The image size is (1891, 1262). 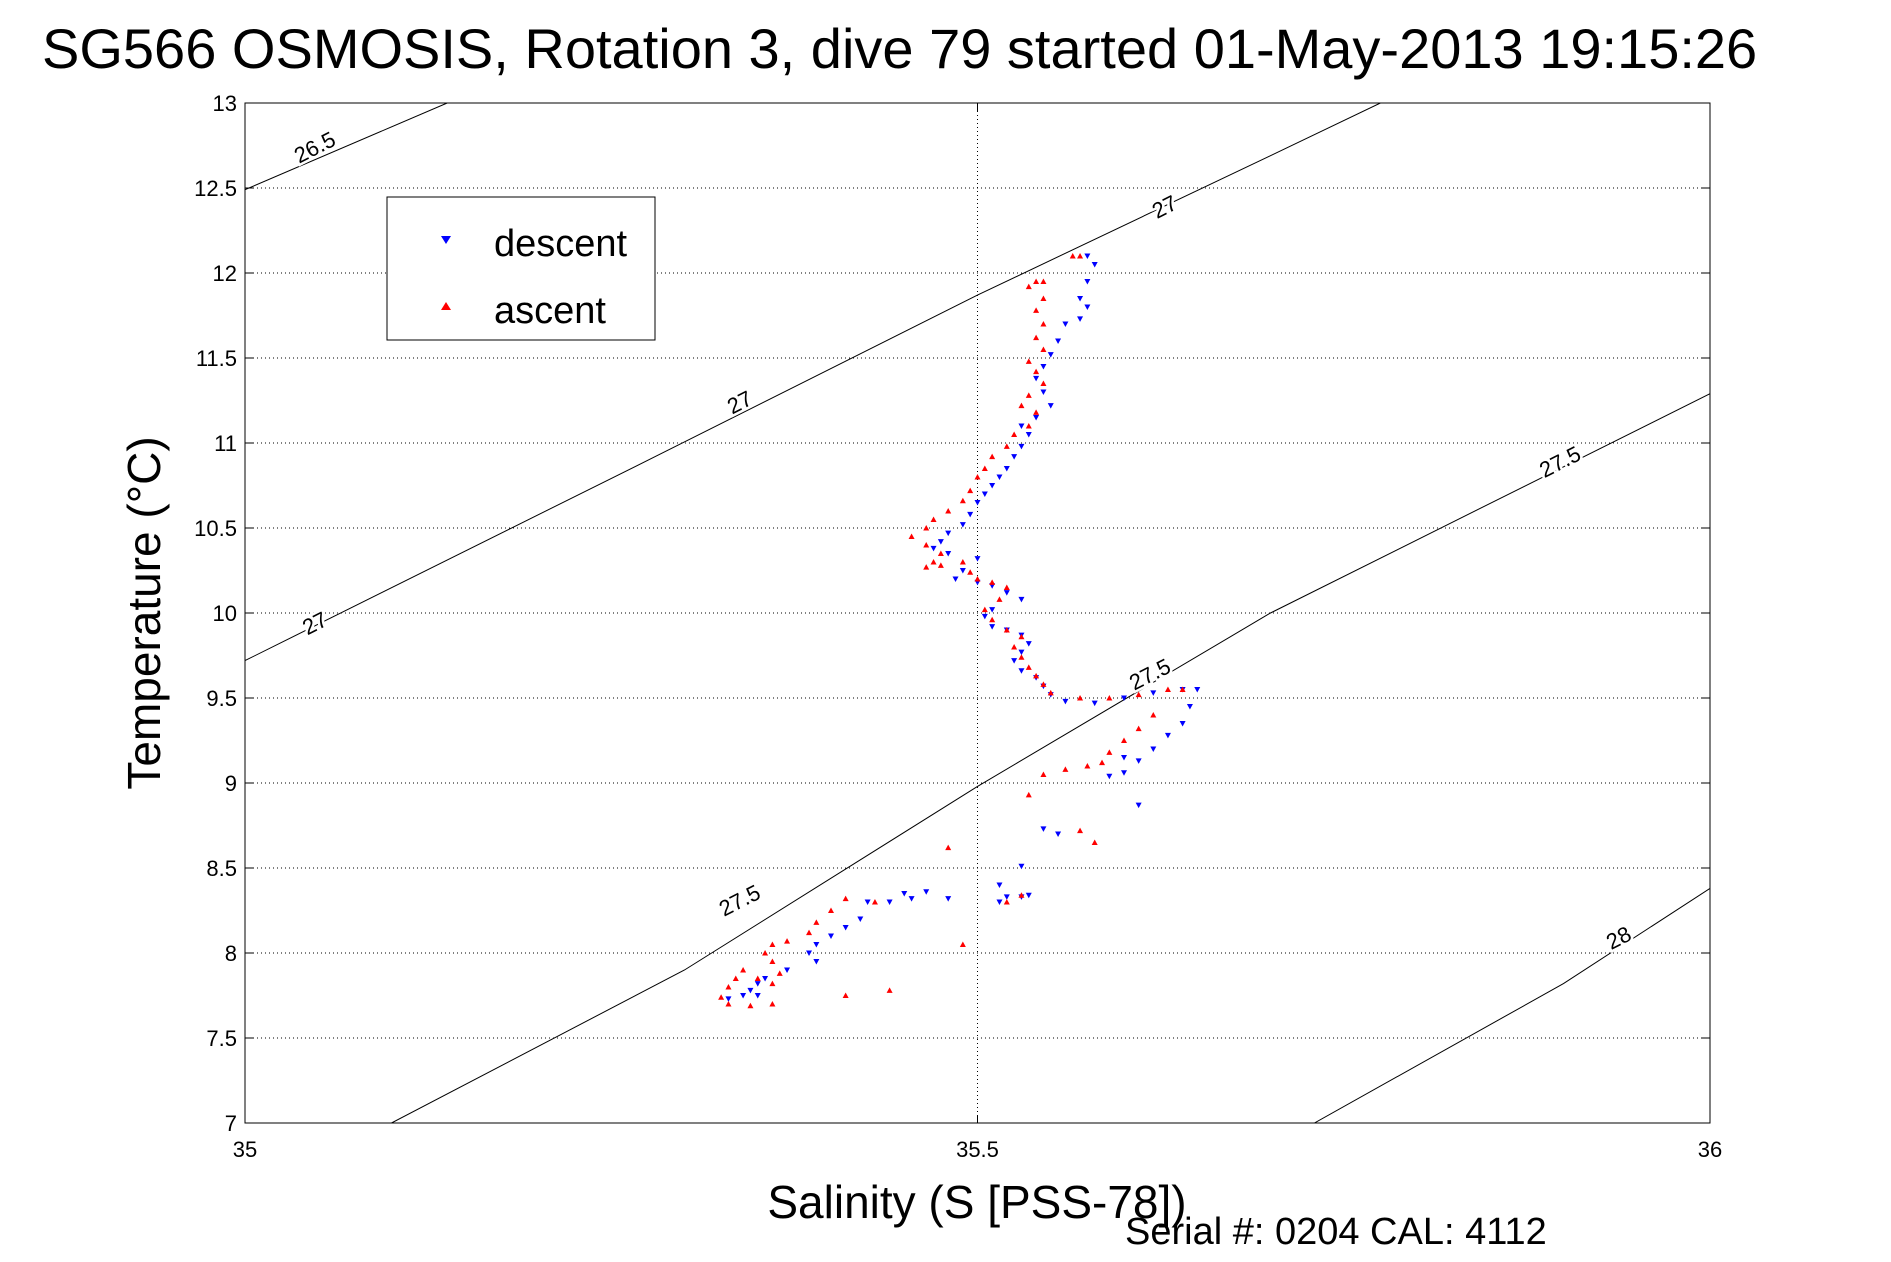 I want to click on x-axis-label: Salinity (S [PSS-78]), so click(x=976, y=1202).